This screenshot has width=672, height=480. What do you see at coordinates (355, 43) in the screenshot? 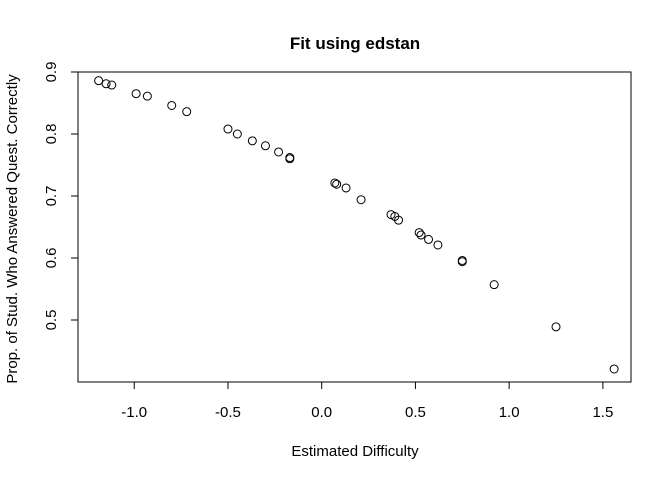
I see `chart-title: Fit using edstan` at bounding box center [355, 43].